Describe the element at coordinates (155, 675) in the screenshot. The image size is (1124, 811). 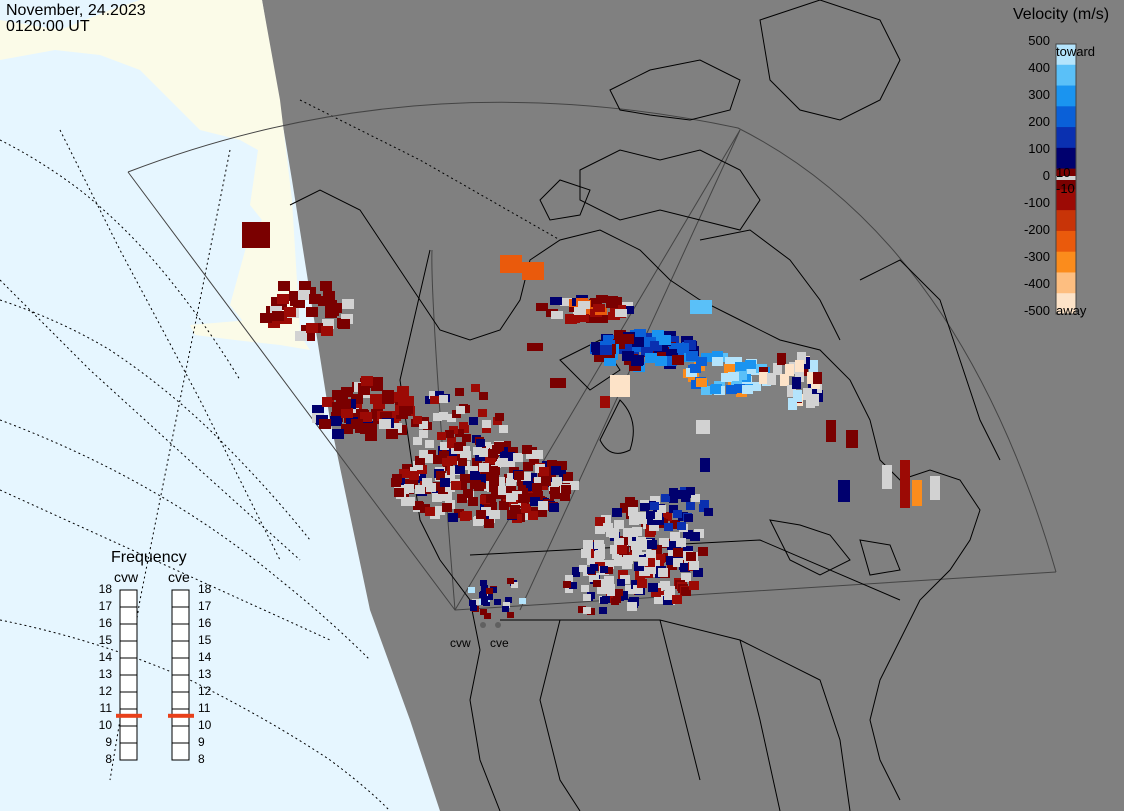
I see `frequency-bars` at that location.